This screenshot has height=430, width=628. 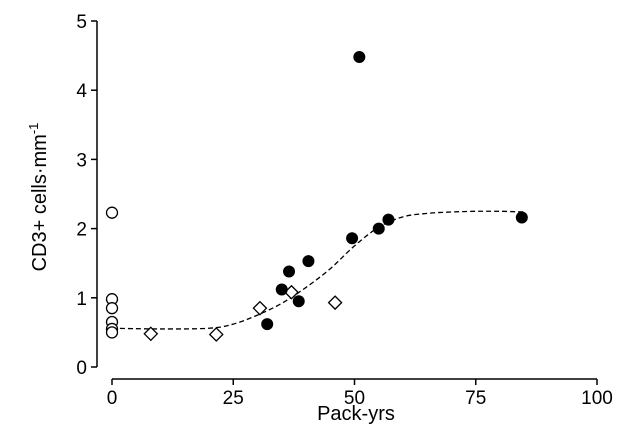 What do you see at coordinates (597, 398) in the screenshot?
I see `x-tick-label: 100` at bounding box center [597, 398].